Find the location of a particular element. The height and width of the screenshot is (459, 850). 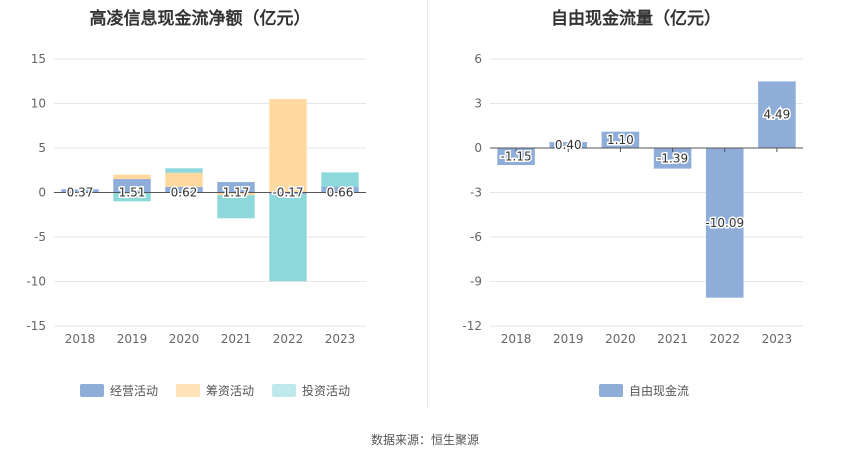

y-tick-label: -5 is located at coordinates (40, 237).